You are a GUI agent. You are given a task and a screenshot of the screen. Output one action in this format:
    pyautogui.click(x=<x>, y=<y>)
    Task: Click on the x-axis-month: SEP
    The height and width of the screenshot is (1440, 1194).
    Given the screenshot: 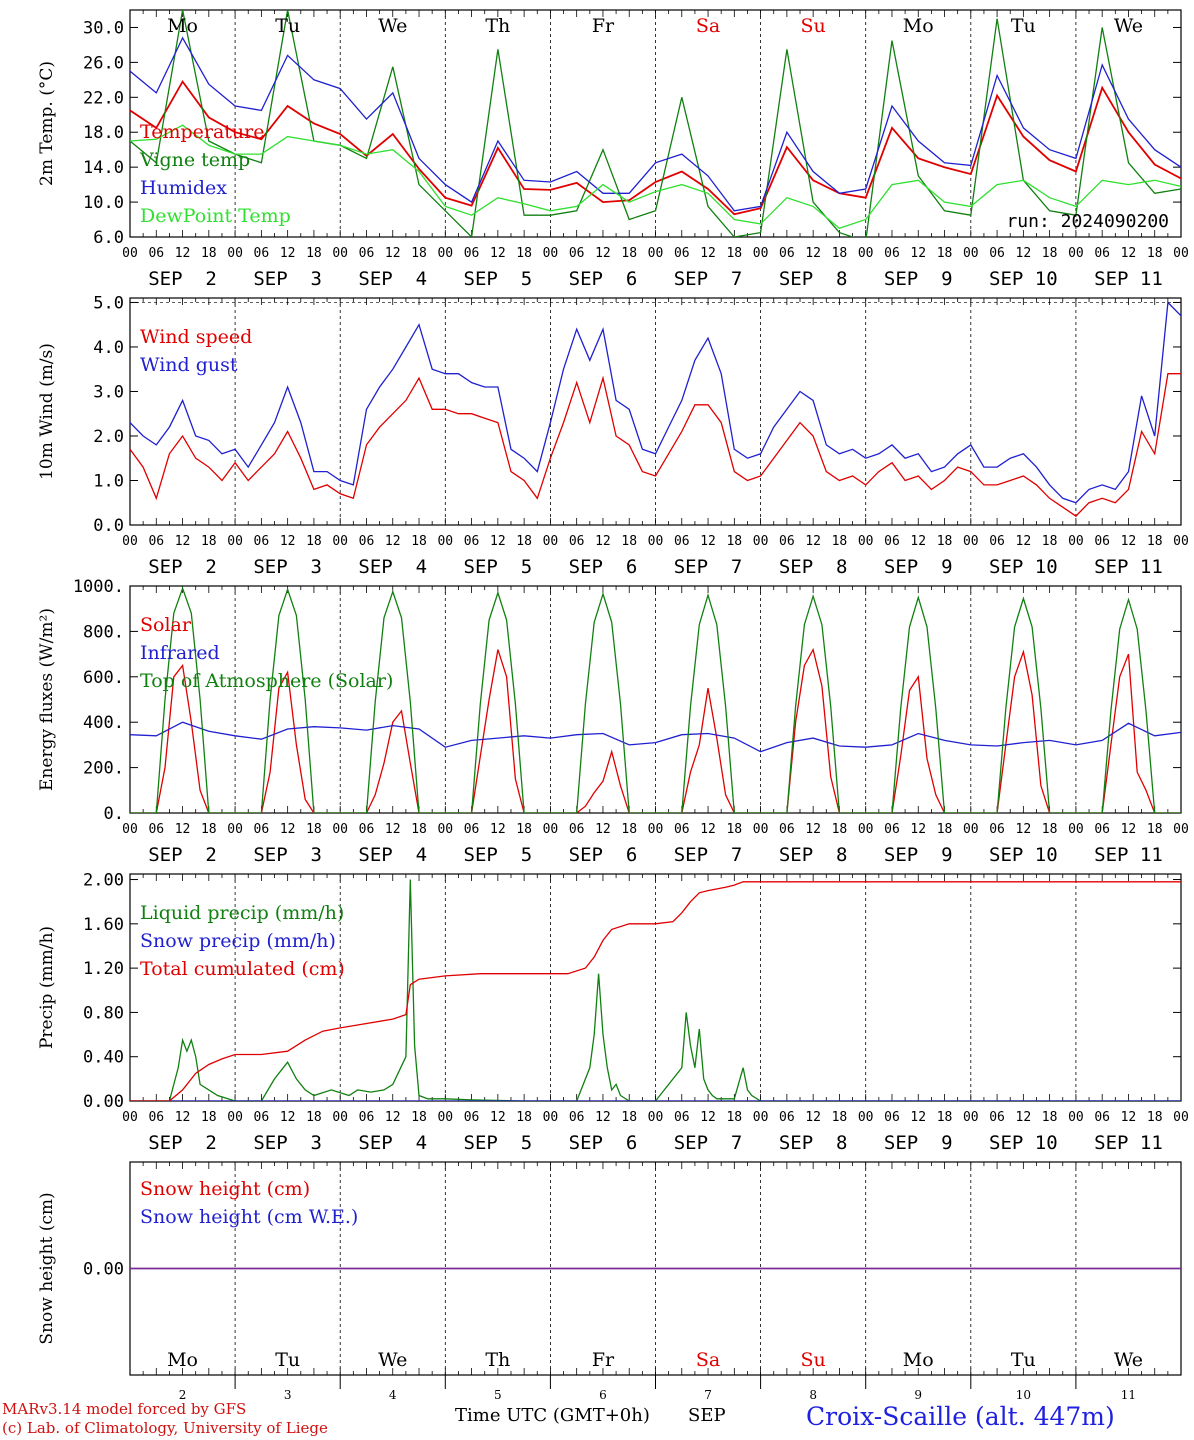 What is the action you would take?
    pyautogui.click(x=707, y=1415)
    